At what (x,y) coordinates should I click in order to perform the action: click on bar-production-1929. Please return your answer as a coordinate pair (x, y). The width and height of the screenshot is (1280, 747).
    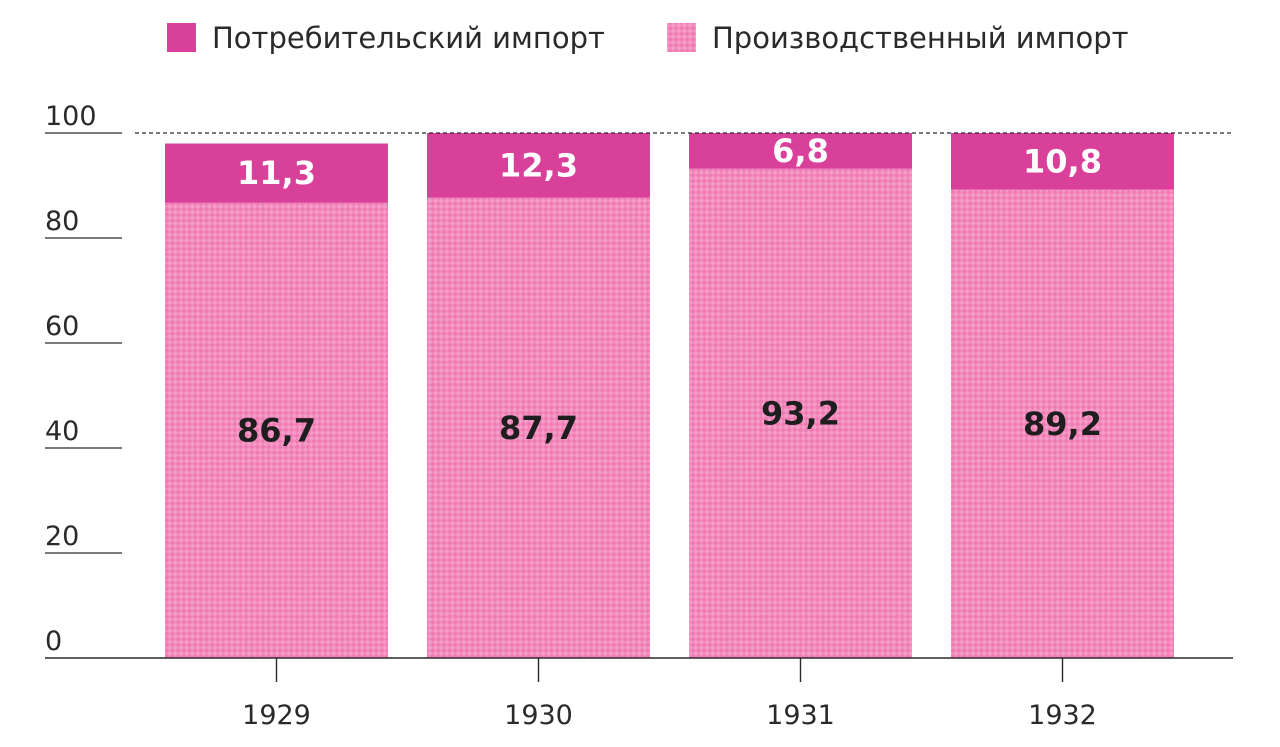
    Looking at the image, I should click on (276, 430).